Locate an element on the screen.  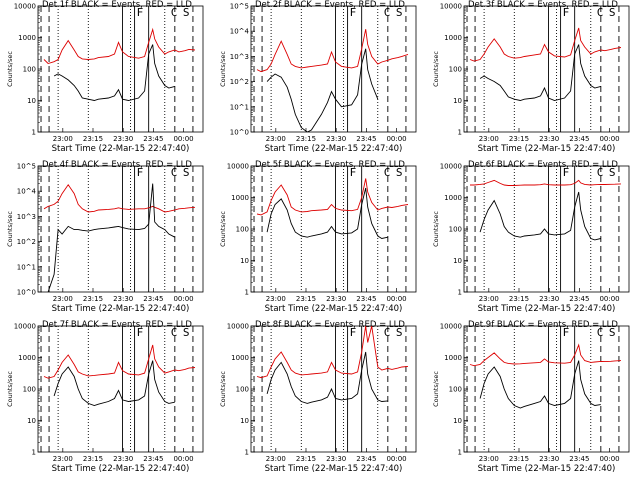
chart-title: Det 8f BLACK = Events, RED = LLD is located at coordinates (330, 325).